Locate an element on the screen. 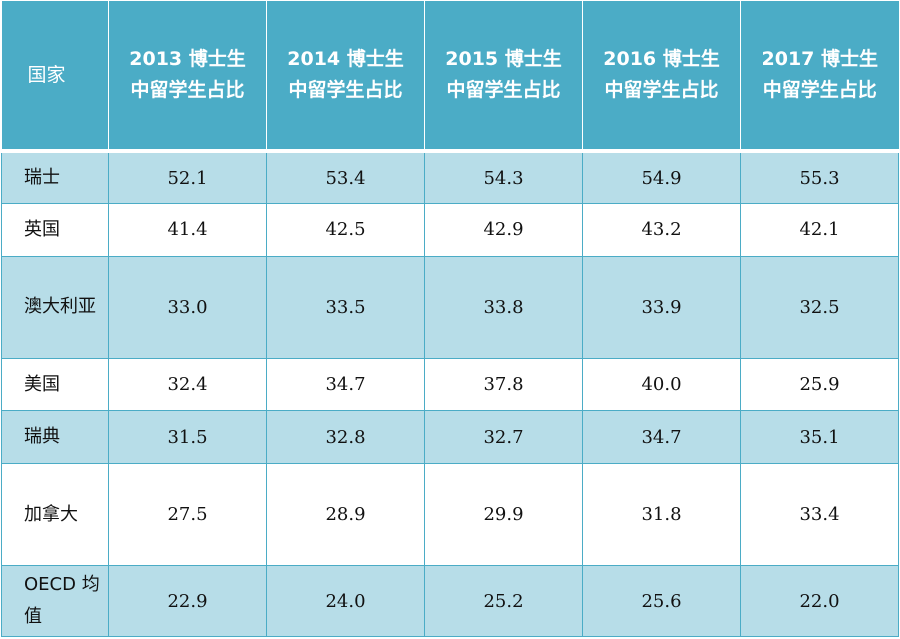  value-cell: 32.8 is located at coordinates (345, 437).